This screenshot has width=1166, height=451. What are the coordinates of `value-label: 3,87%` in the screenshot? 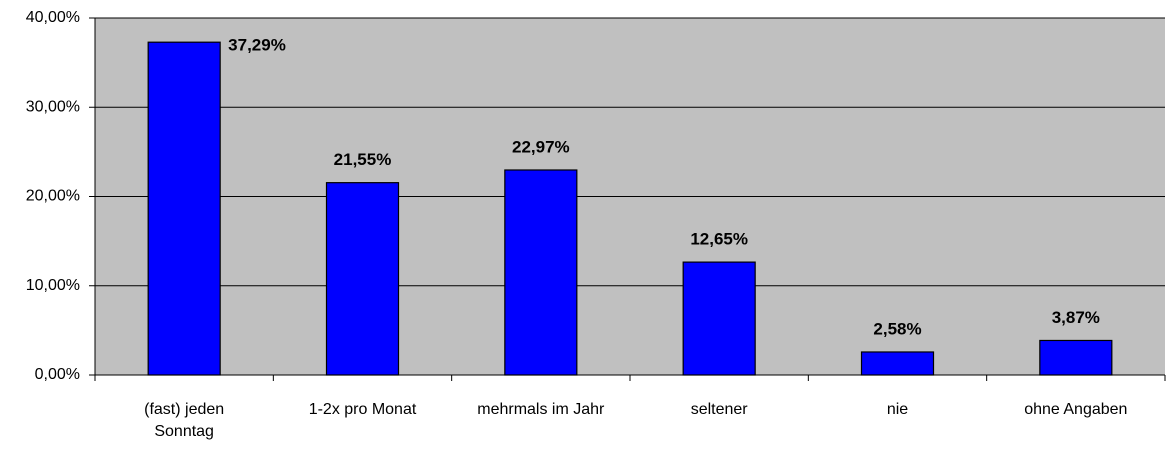 It's located at (1076, 317).